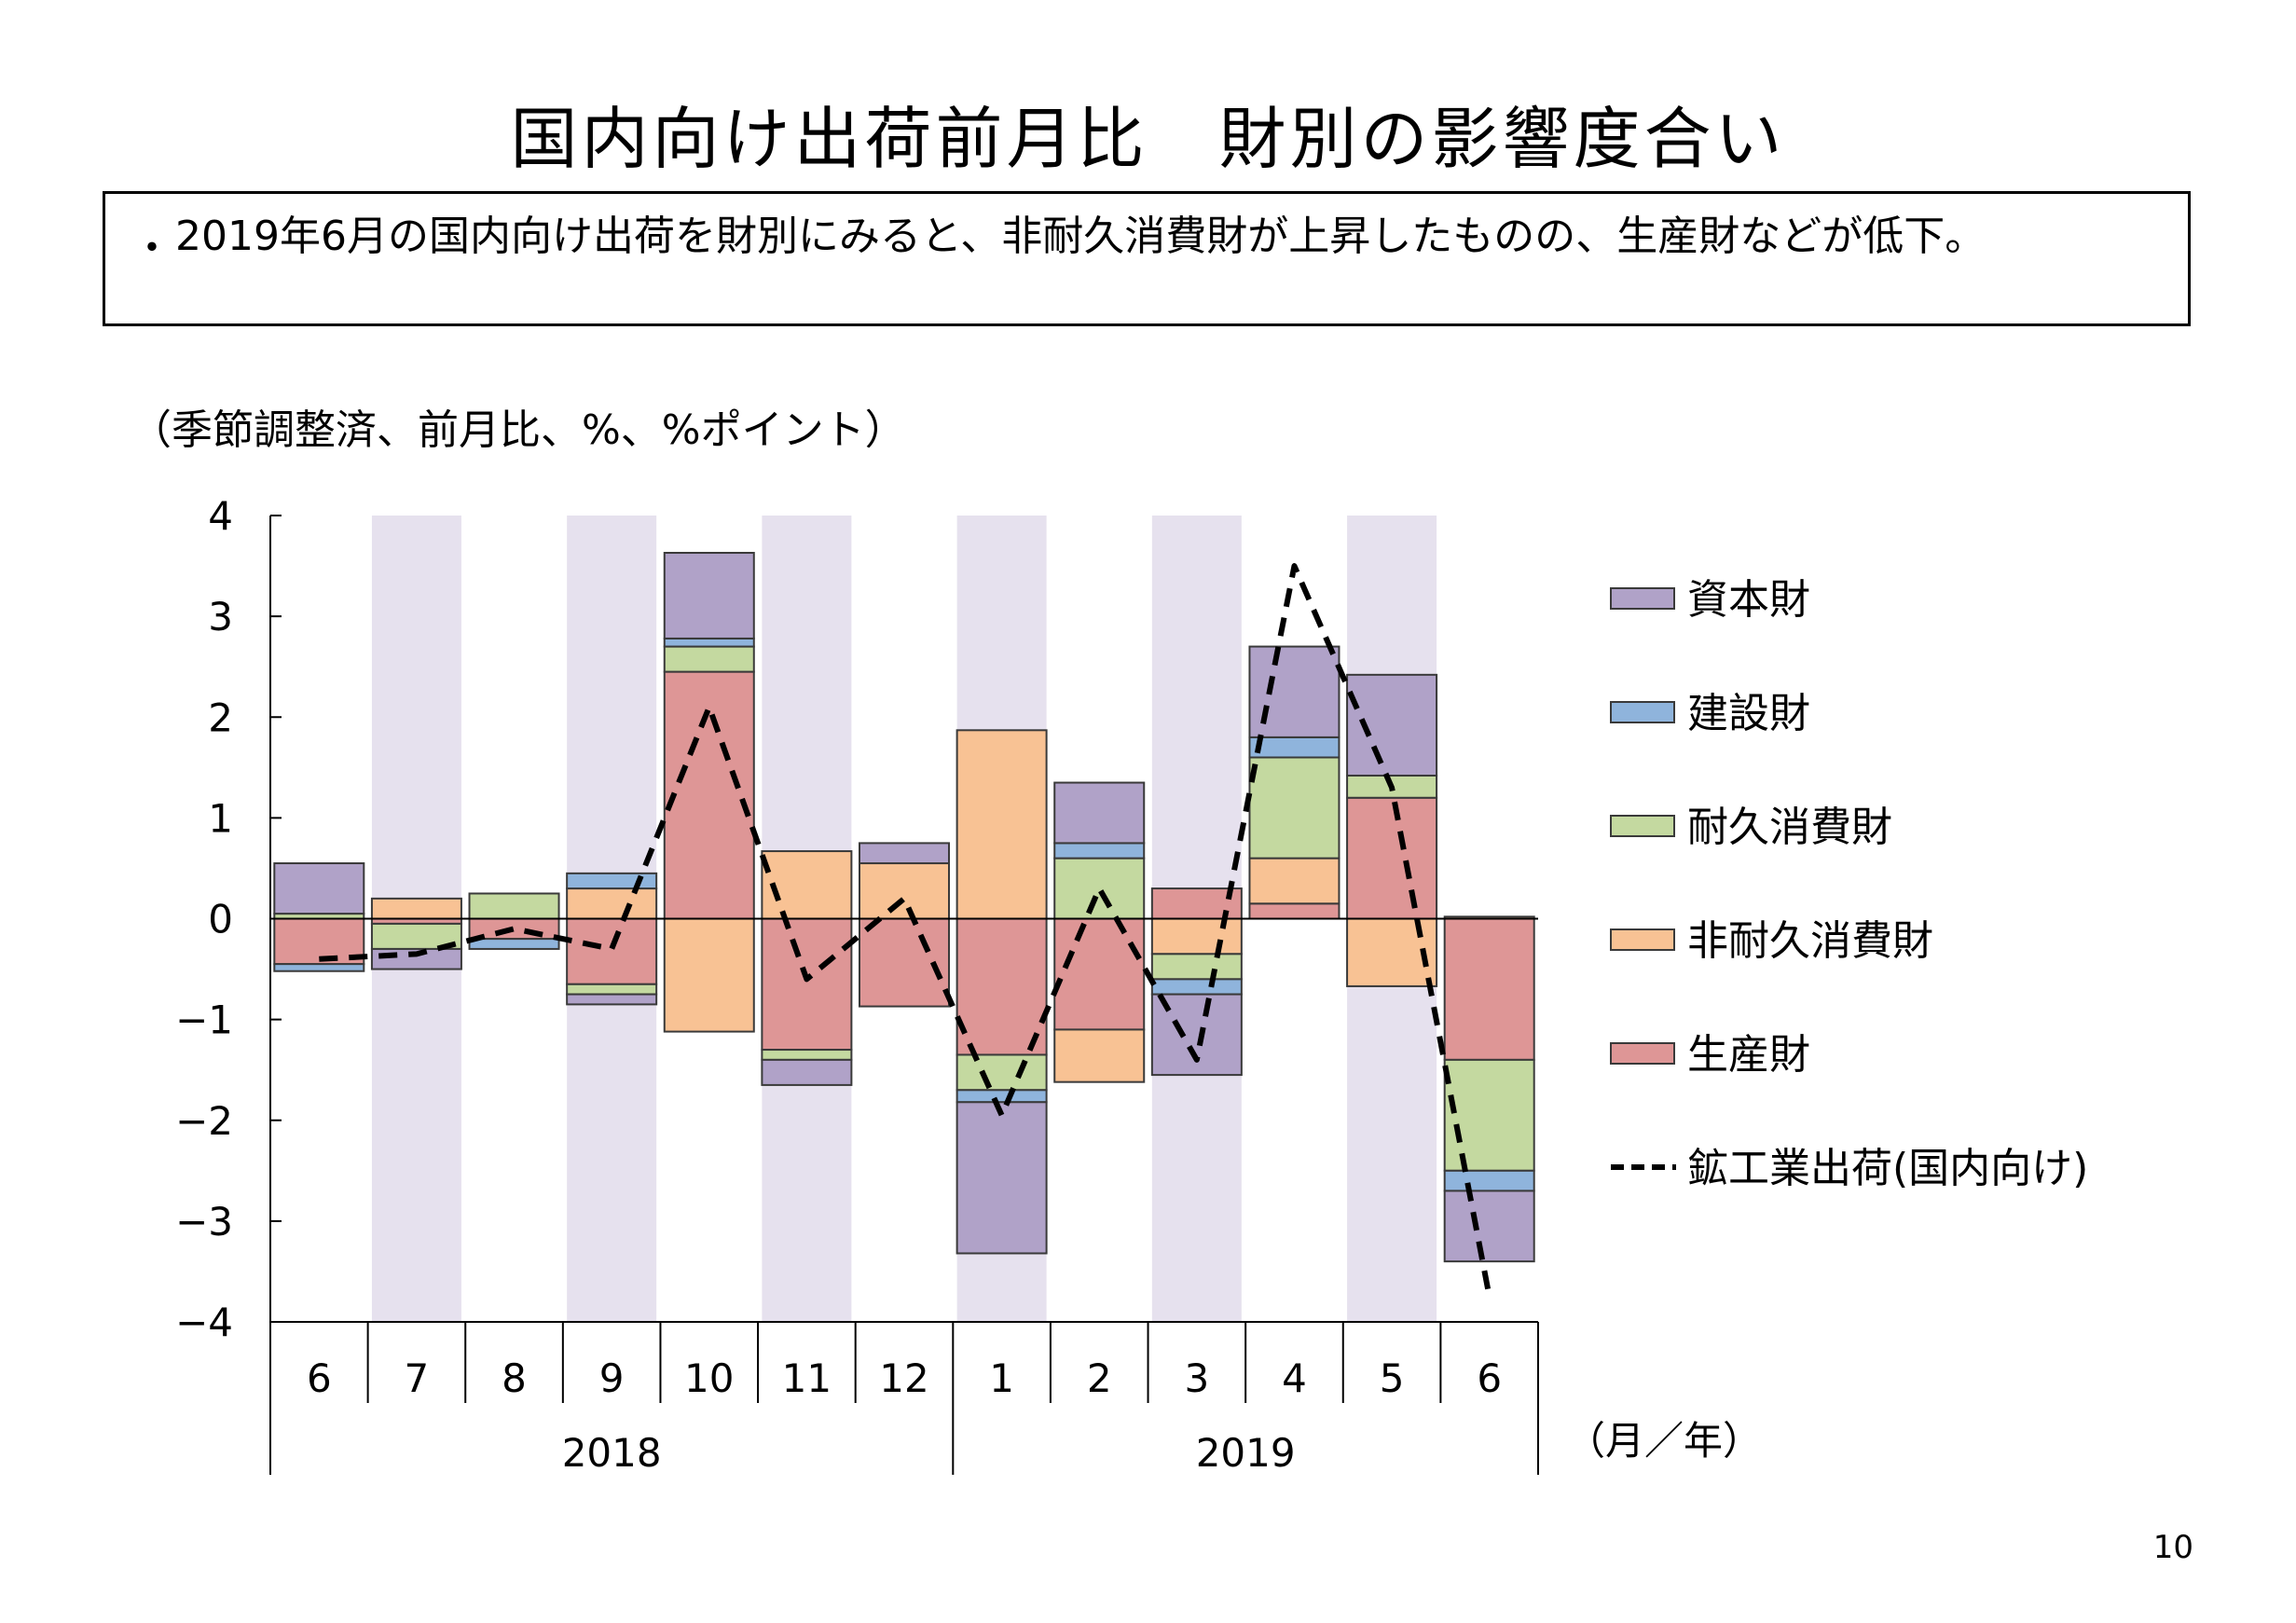 The height and width of the screenshot is (1623, 2296). I want to click on x-tick-label: 8, so click(514, 1378).